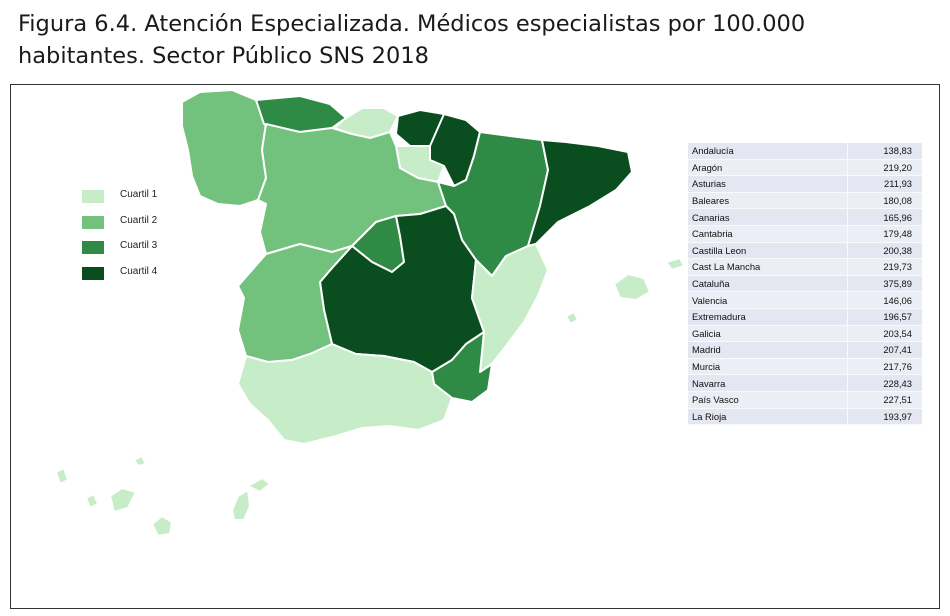 Image resolution: width=950 pixels, height=616 pixels. I want to click on table-row: Castilla Leon 200,38, so click(805, 251).